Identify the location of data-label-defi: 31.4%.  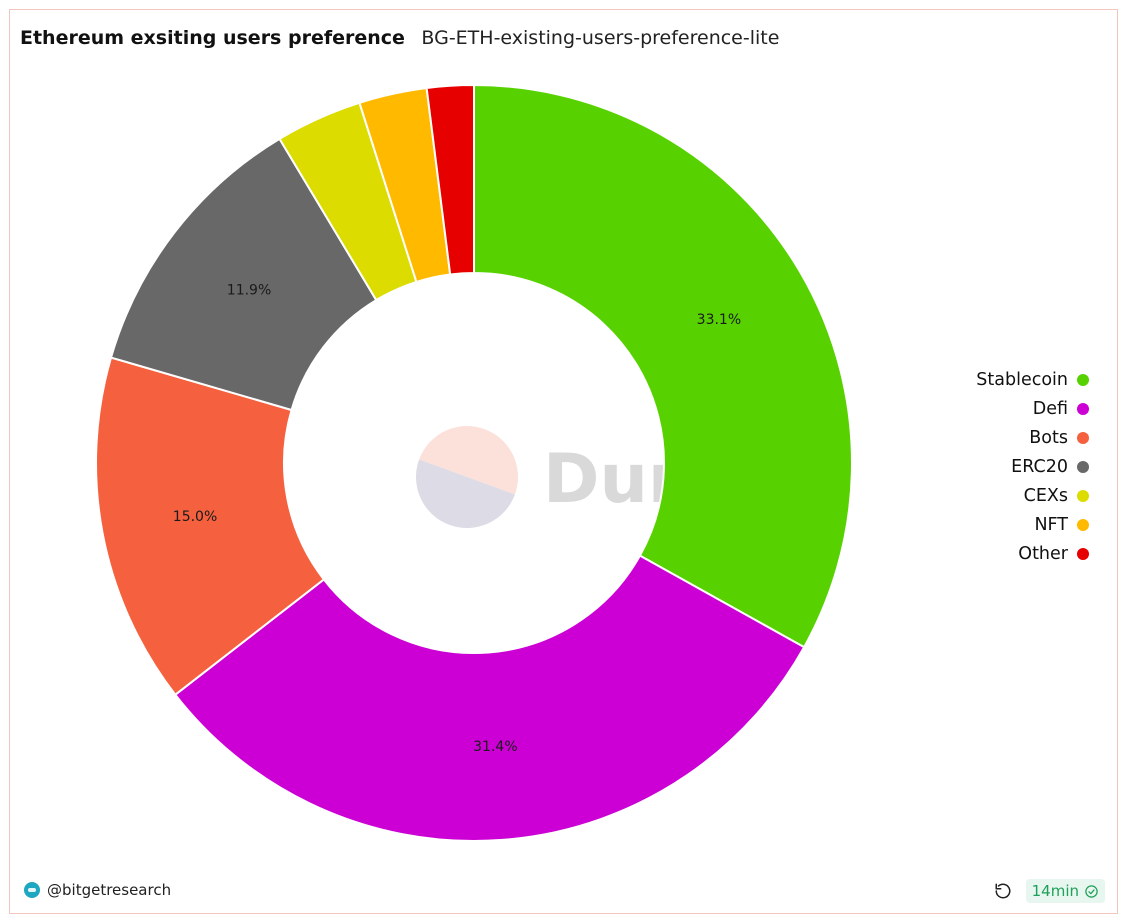
(495, 747).